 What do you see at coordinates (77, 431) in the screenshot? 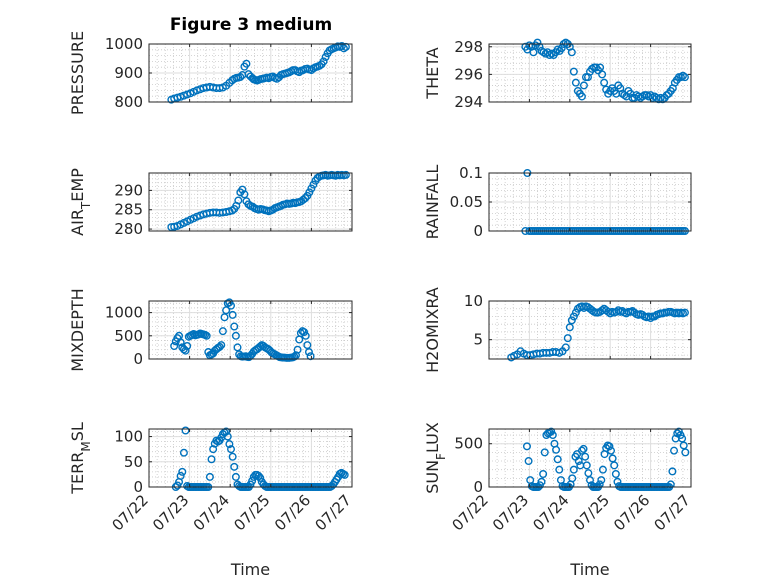
I see `y-axis-label-tail: SL` at bounding box center [77, 431].